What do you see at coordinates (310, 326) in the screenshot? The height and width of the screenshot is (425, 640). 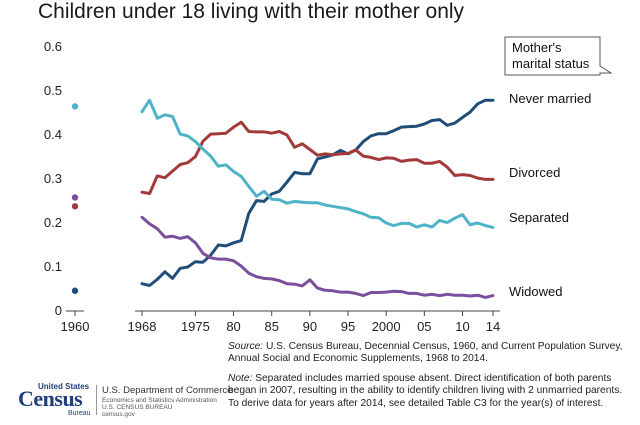 I see `x-tick-label: 90` at bounding box center [310, 326].